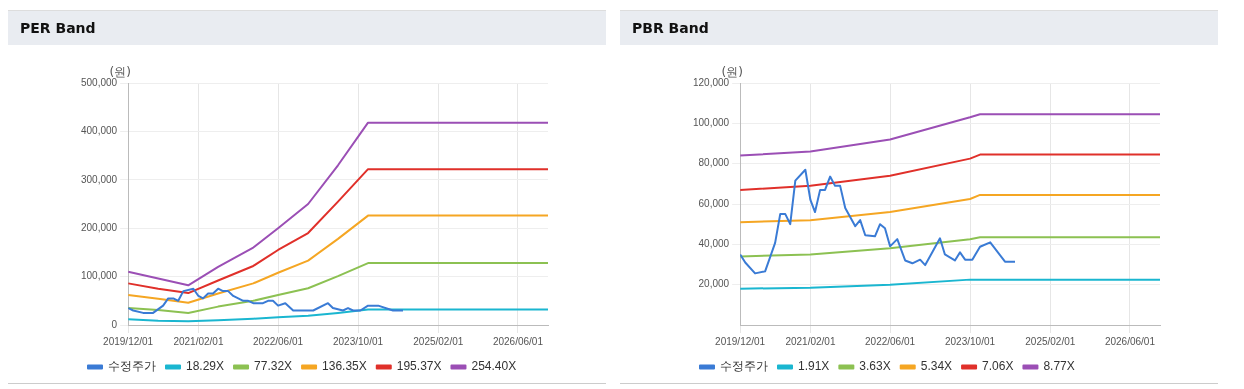 The image size is (1244, 389). I want to click on y-tick-label: 400,000, so click(99, 131).